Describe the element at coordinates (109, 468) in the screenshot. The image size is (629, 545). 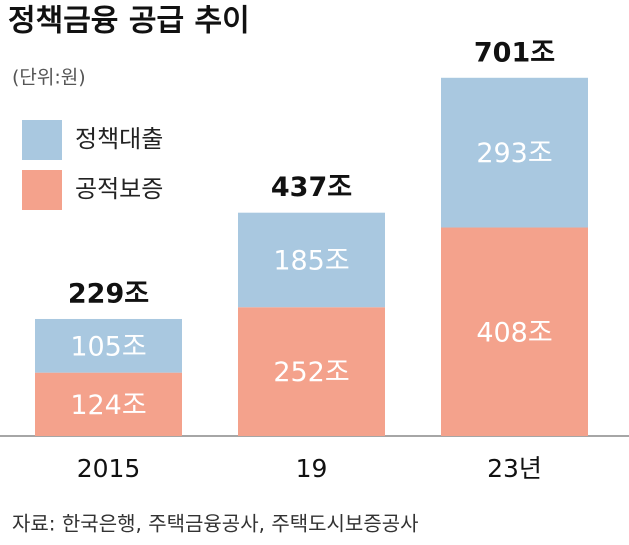
I see `x-tick-label: 2015` at that location.